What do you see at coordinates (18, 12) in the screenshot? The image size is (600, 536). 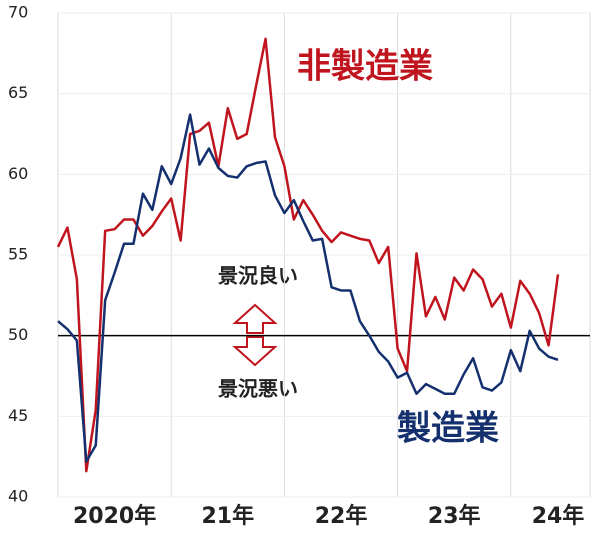 I see `y-tick-label: 70` at bounding box center [18, 12].